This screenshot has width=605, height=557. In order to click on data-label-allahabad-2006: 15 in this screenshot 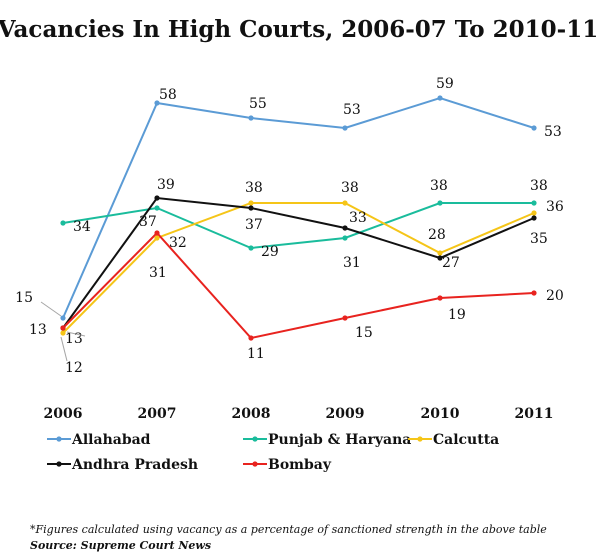, I will do `click(24, 298)`.